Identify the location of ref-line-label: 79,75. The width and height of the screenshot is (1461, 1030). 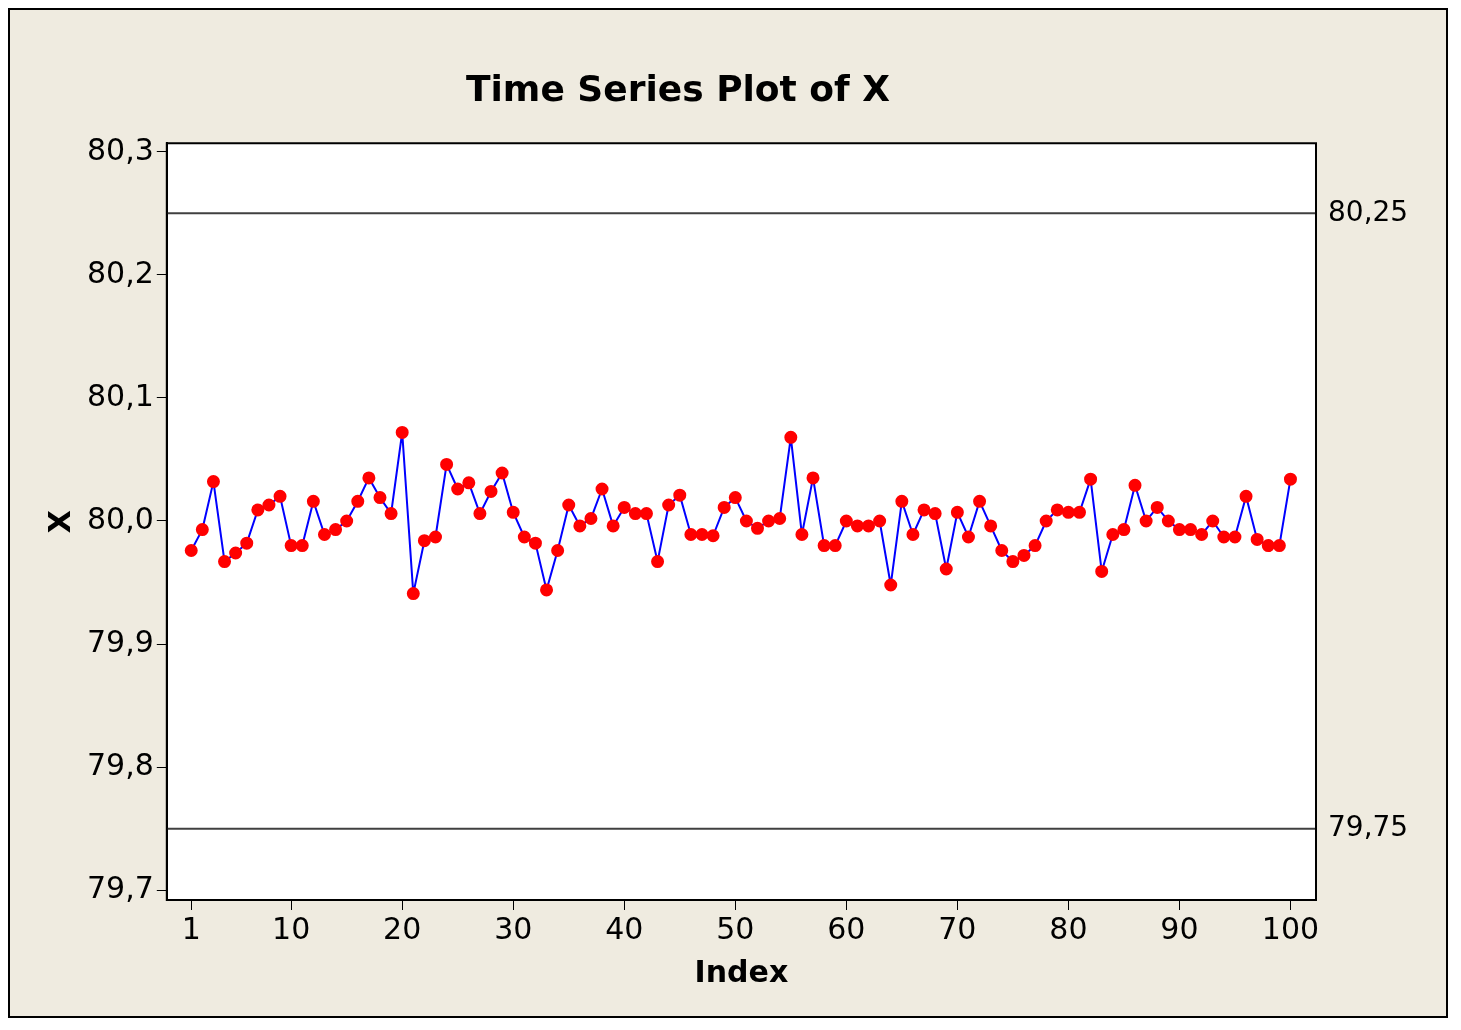
(1368, 826).